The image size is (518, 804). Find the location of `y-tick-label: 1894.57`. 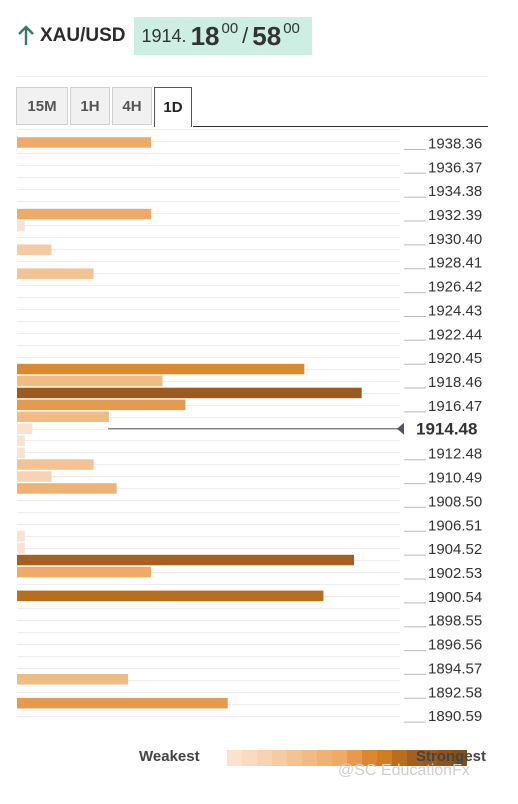

y-tick-label: 1894.57 is located at coordinates (455, 668).